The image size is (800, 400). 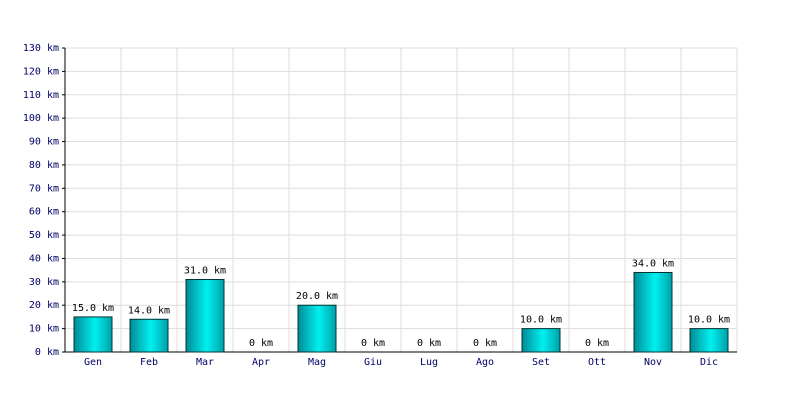 I want to click on y-tick-label: 50 km, so click(x=44, y=235).